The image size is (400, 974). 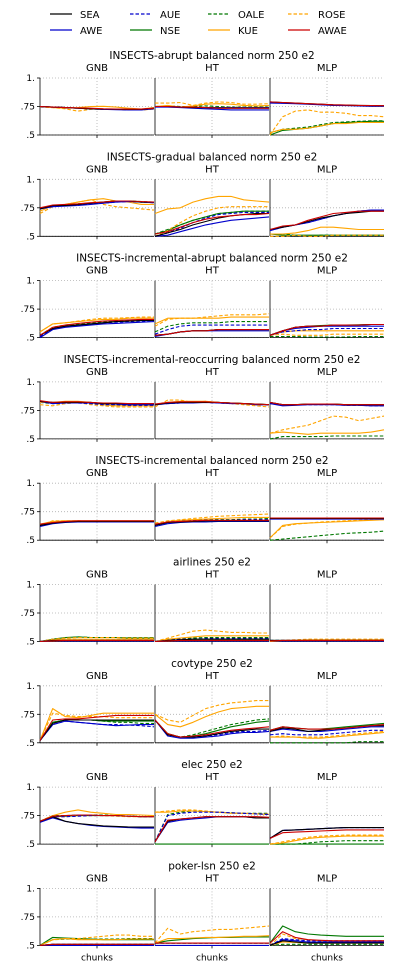 I want to click on panel-mlp: MLP chunks, so click(x=326, y=918).